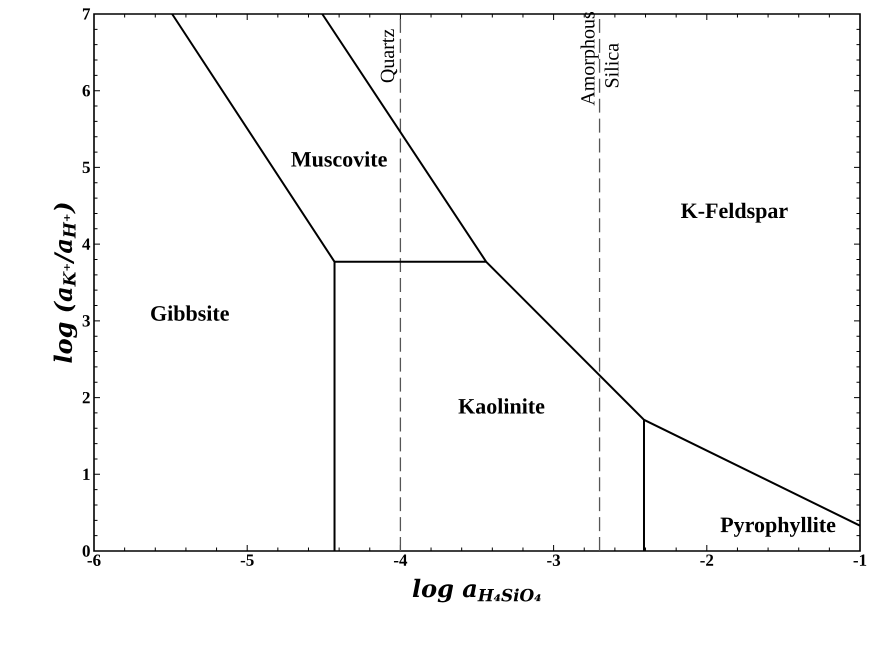 This screenshot has height=656, width=869. What do you see at coordinates (86, 474) in the screenshot?
I see `y-tick-label: 1` at bounding box center [86, 474].